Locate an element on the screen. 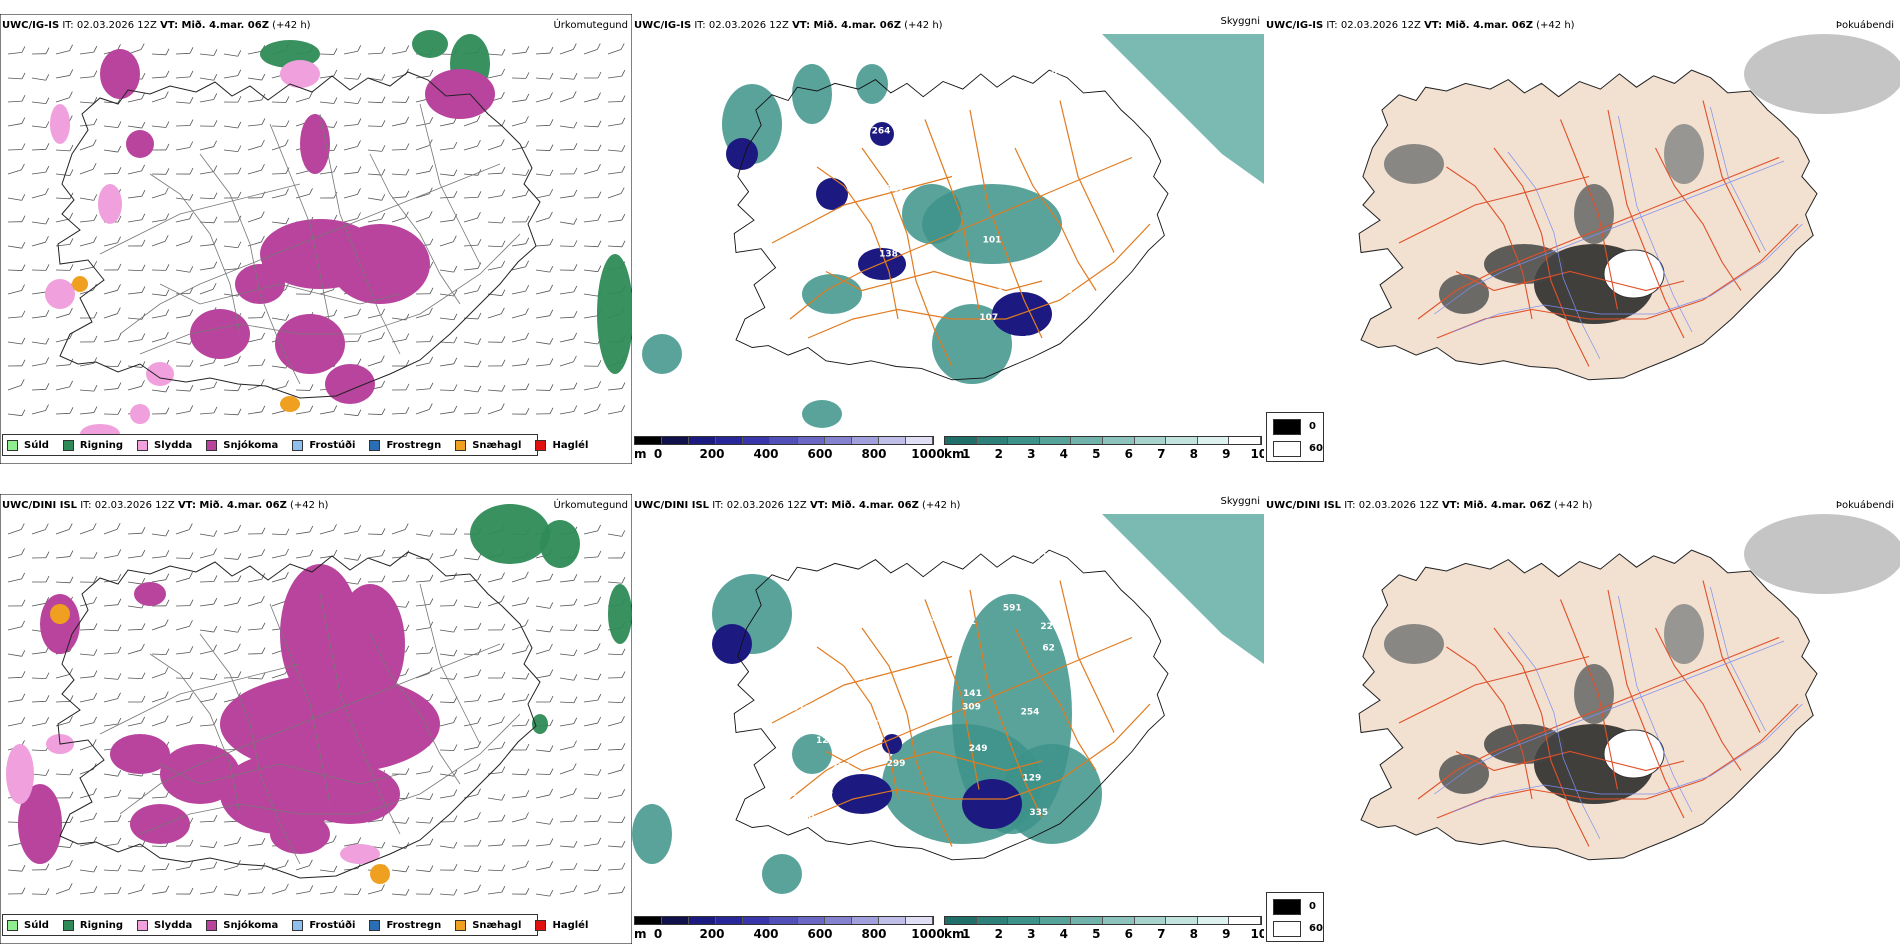 Image resolution: width=1900 pixels, height=950 pixels. visibility-value-label: 299 is located at coordinates (896, 764).